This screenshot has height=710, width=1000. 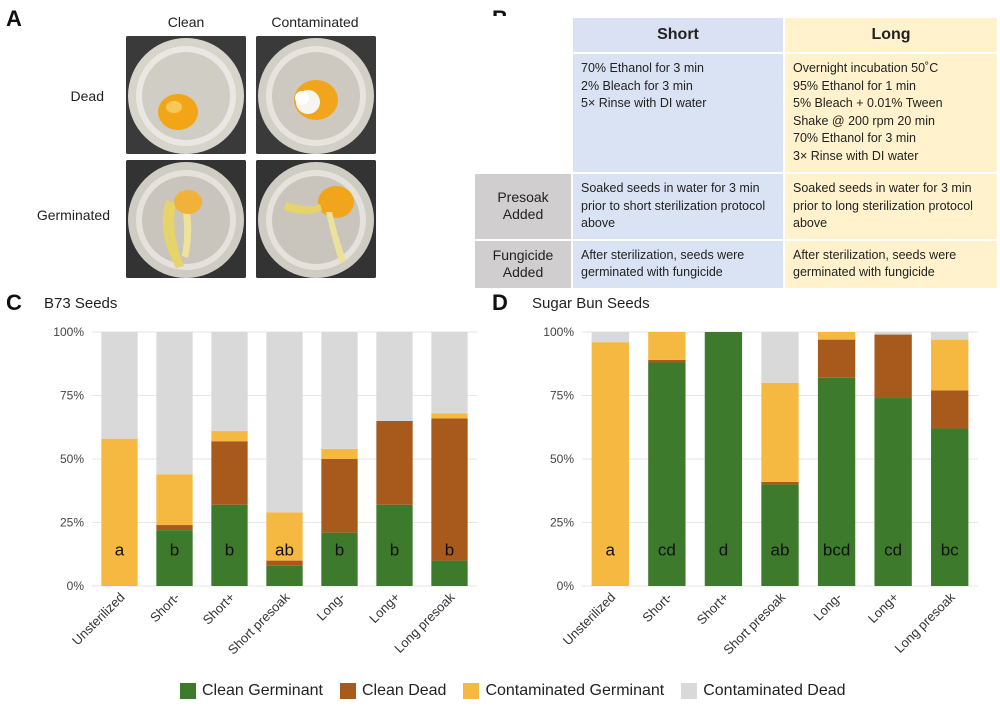 What do you see at coordinates (591, 303) in the screenshot?
I see `chart-title-sugar-bun: Sugar Bun Seeds` at bounding box center [591, 303].